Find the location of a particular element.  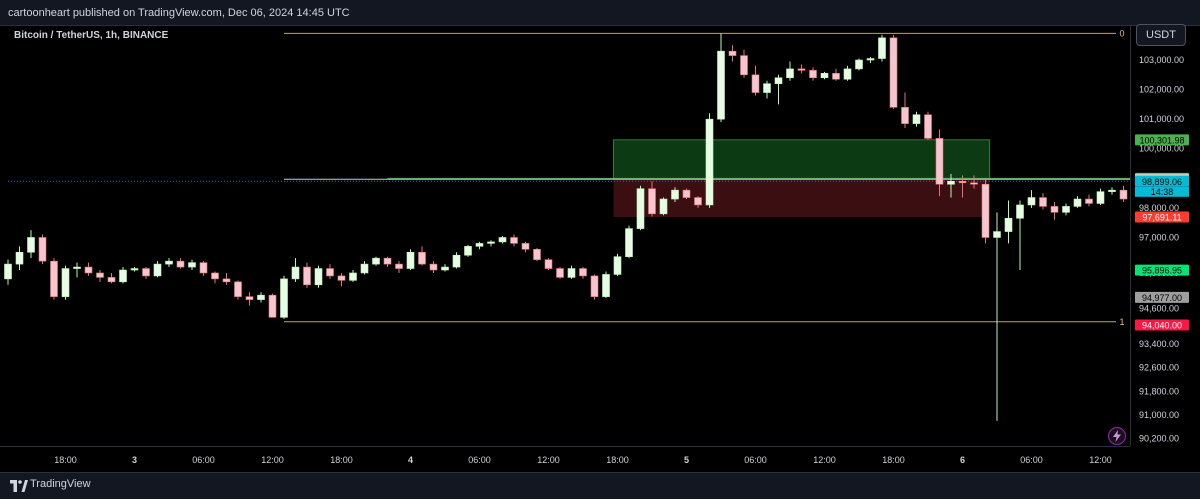

price-tick-label: 90,200.00 is located at coordinates (1159, 439).